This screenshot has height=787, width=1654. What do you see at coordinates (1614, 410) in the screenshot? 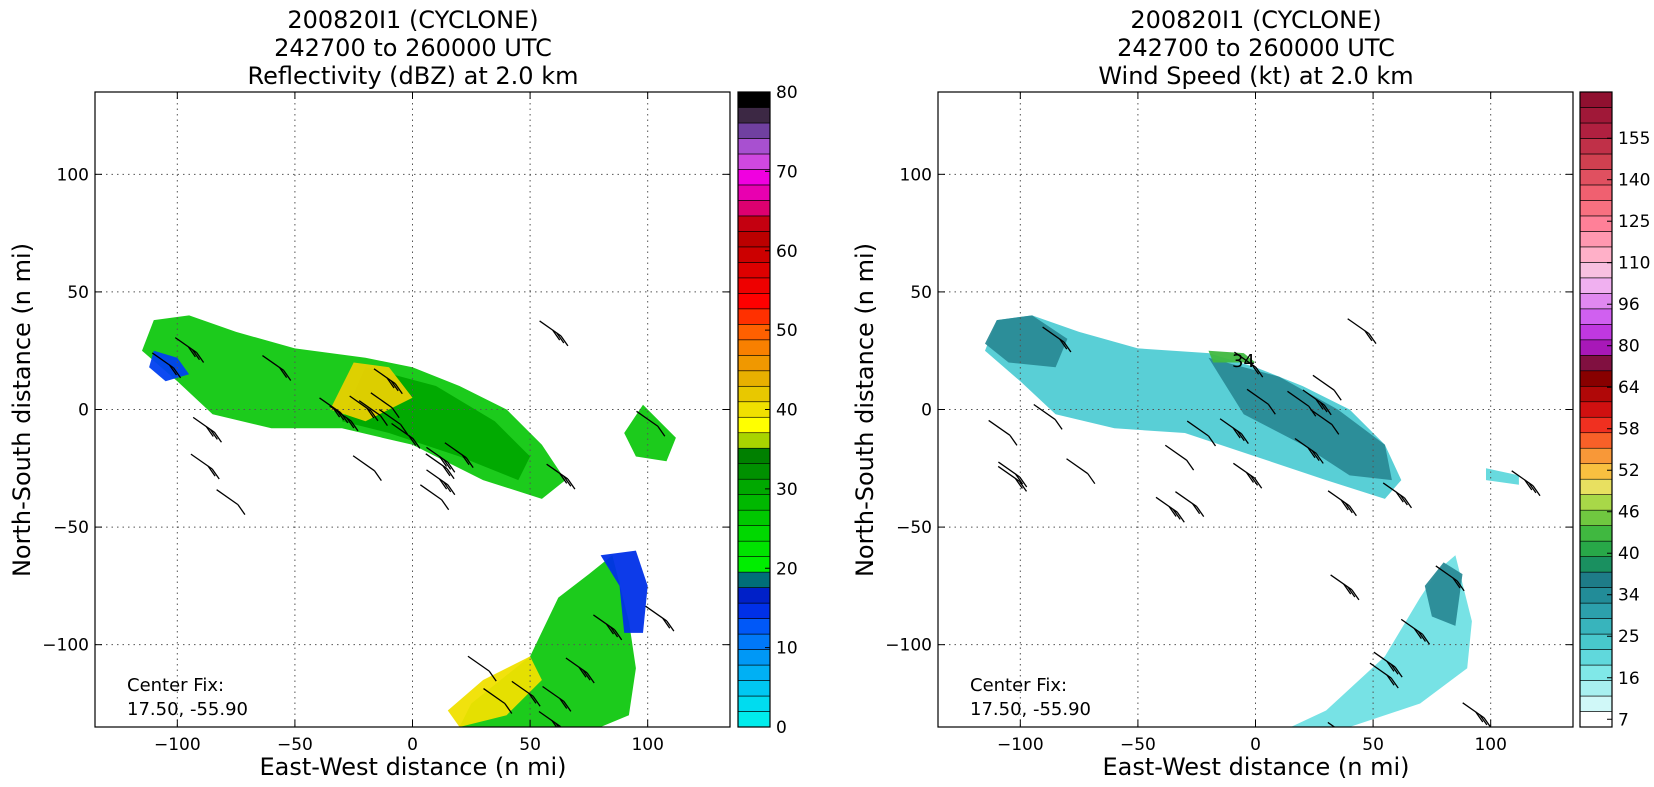
I see `right-colorbar: 7 16 25 34 40 46 52 58 64 80 96 110 125 140 155` at bounding box center [1614, 410].